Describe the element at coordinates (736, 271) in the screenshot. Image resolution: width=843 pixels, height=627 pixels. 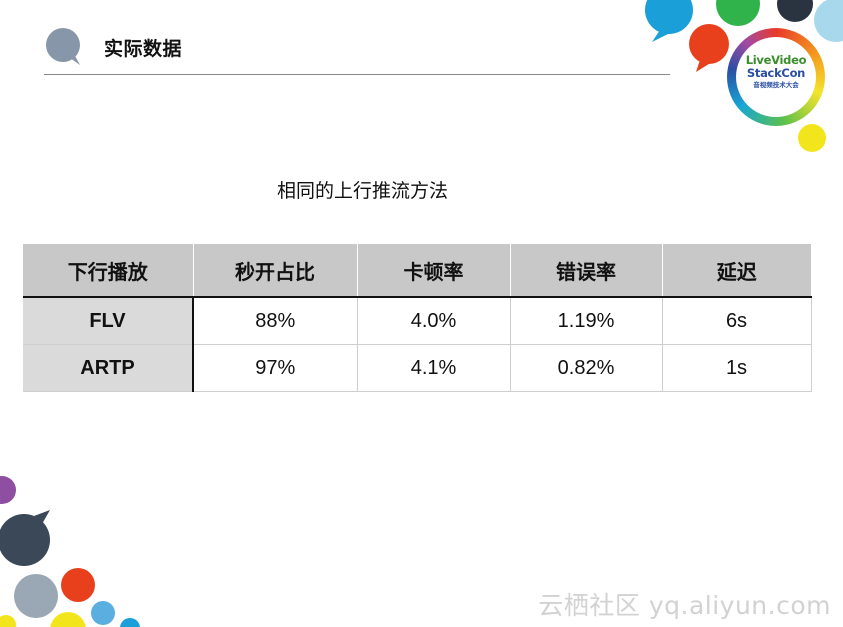
I see `column-header: 延迟` at that location.